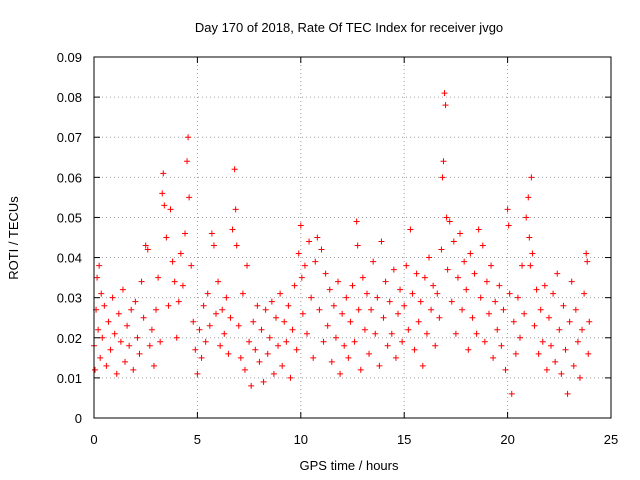 This screenshot has width=640, height=480. What do you see at coordinates (197, 439) in the screenshot?
I see `x-tick-label: 5` at bounding box center [197, 439].